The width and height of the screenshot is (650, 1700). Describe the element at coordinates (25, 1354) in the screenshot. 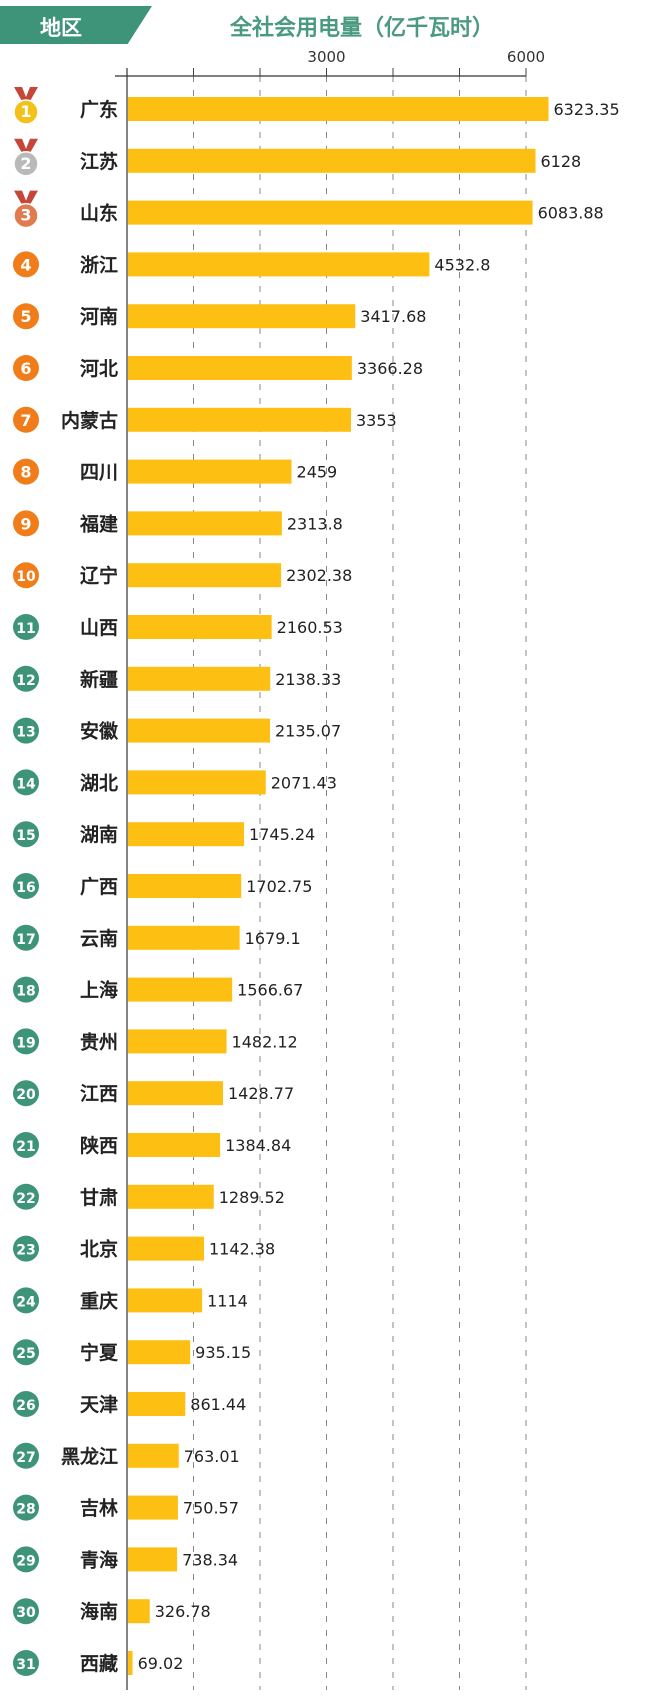

I see `rank-number: 25` at that location.